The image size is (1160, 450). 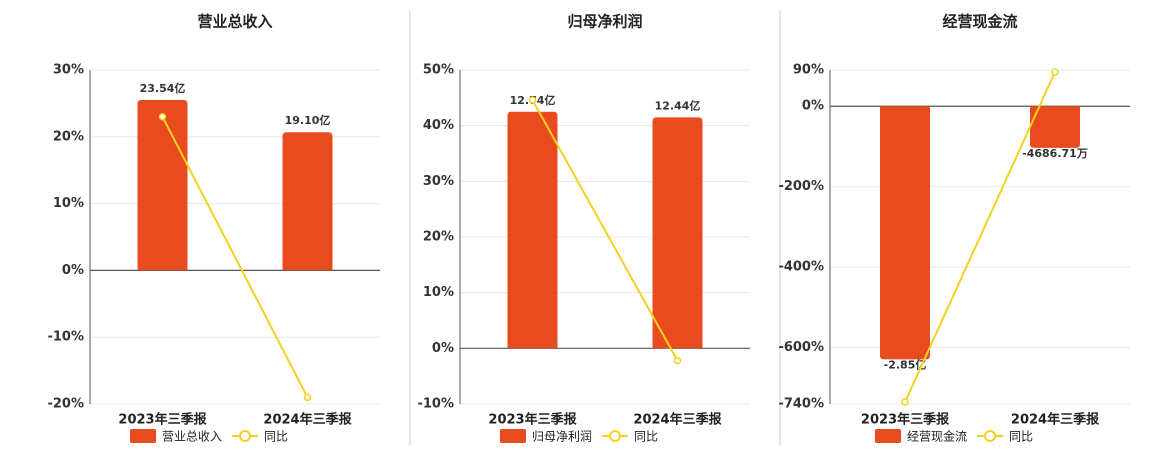 What do you see at coordinates (438, 125) in the screenshot?
I see `y-tick-label: 40%` at bounding box center [438, 125].